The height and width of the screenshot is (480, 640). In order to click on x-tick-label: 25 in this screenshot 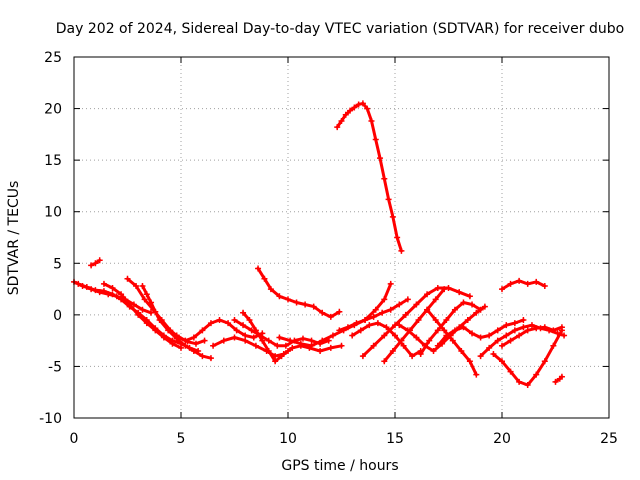, I will do `click(609, 439)`.